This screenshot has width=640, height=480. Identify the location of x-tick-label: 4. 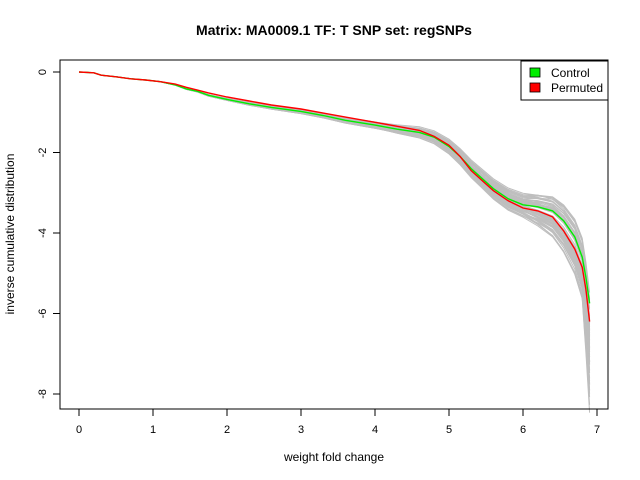
(375, 430).